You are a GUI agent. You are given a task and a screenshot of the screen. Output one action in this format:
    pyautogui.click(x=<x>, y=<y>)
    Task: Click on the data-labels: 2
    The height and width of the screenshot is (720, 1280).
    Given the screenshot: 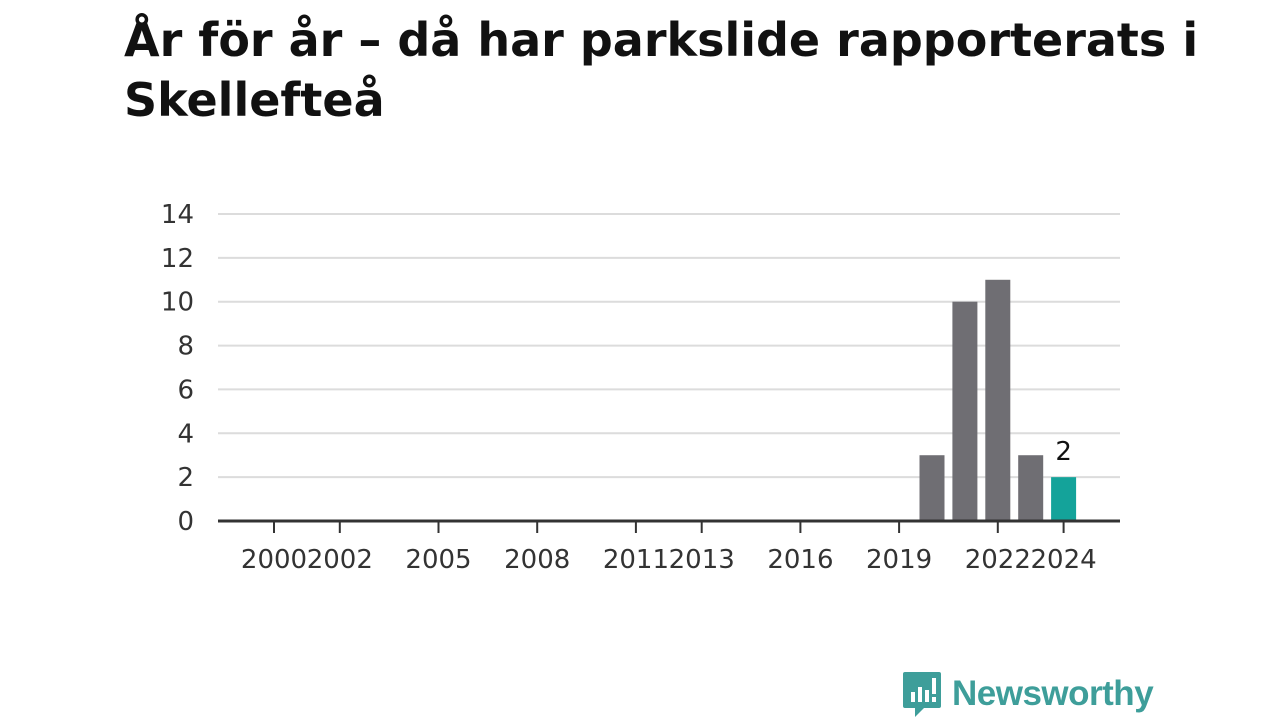 What is the action you would take?
    pyautogui.click(x=1063, y=452)
    